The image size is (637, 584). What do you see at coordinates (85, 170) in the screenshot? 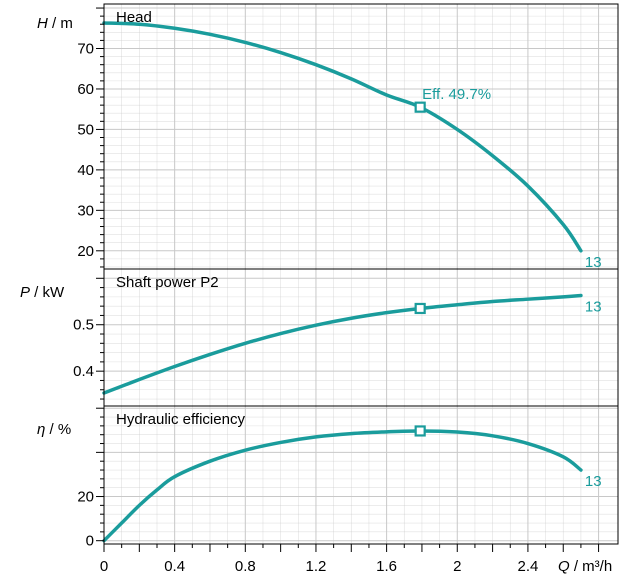
I see `y-tick-label: 40` at bounding box center [85, 170].